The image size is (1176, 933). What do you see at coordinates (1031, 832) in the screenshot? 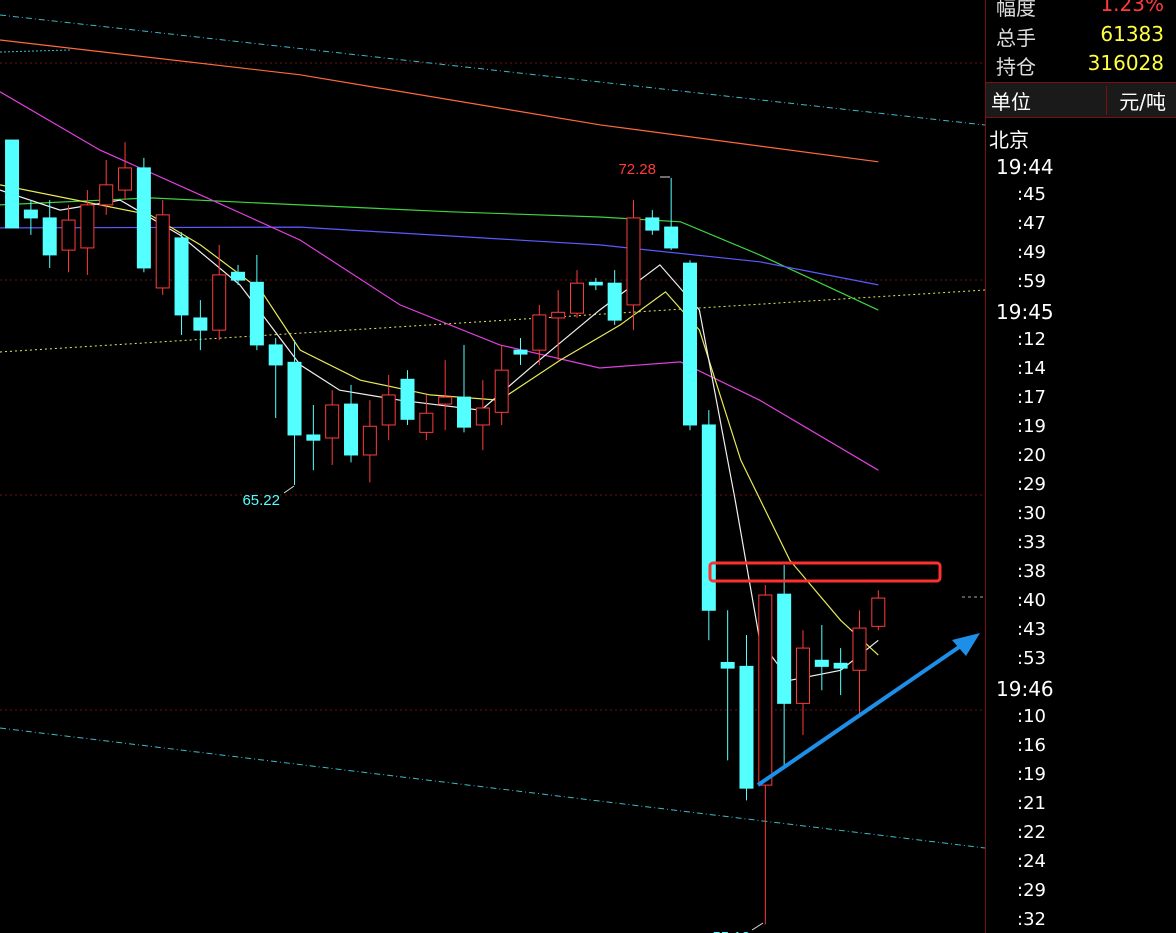
I see `time-label: :22` at bounding box center [1031, 832].